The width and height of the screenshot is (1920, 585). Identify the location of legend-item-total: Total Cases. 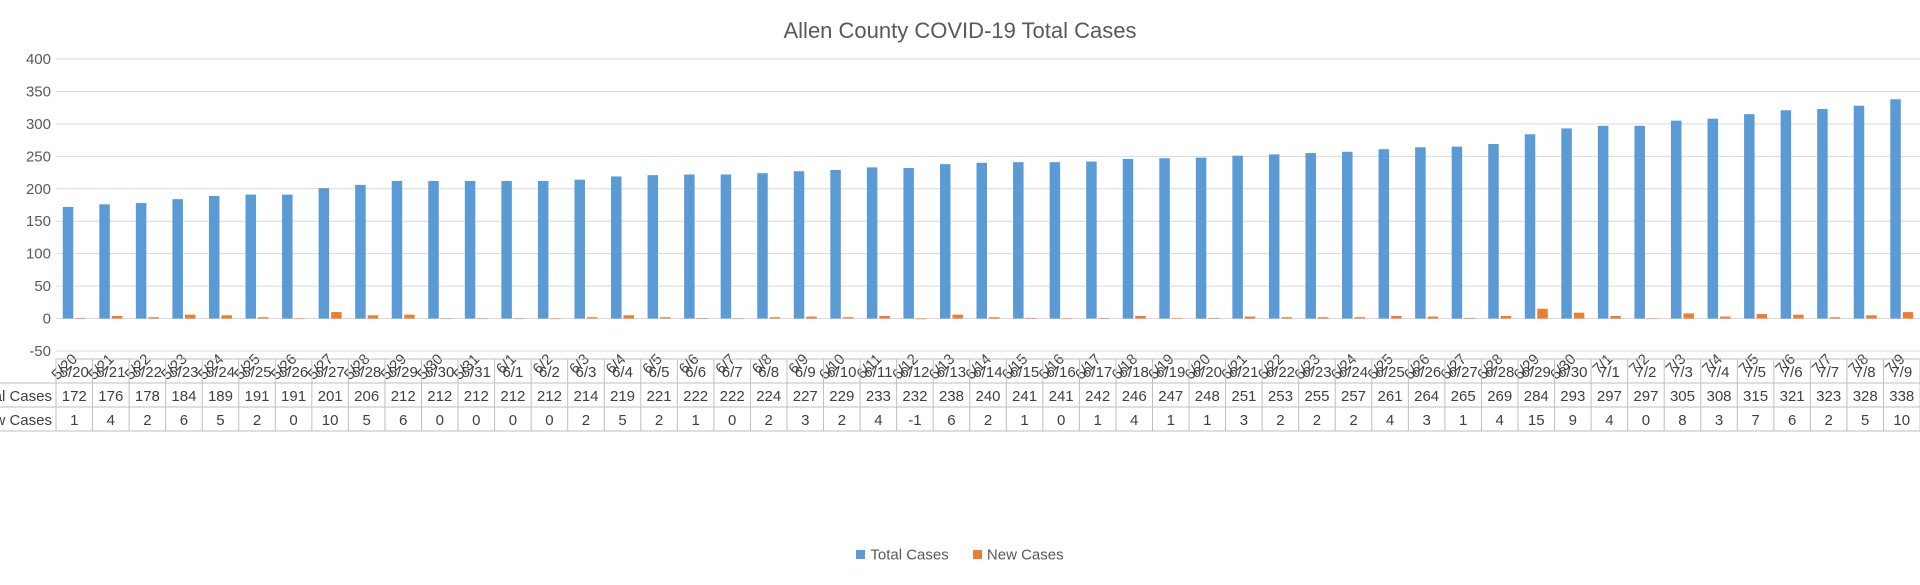
(902, 555).